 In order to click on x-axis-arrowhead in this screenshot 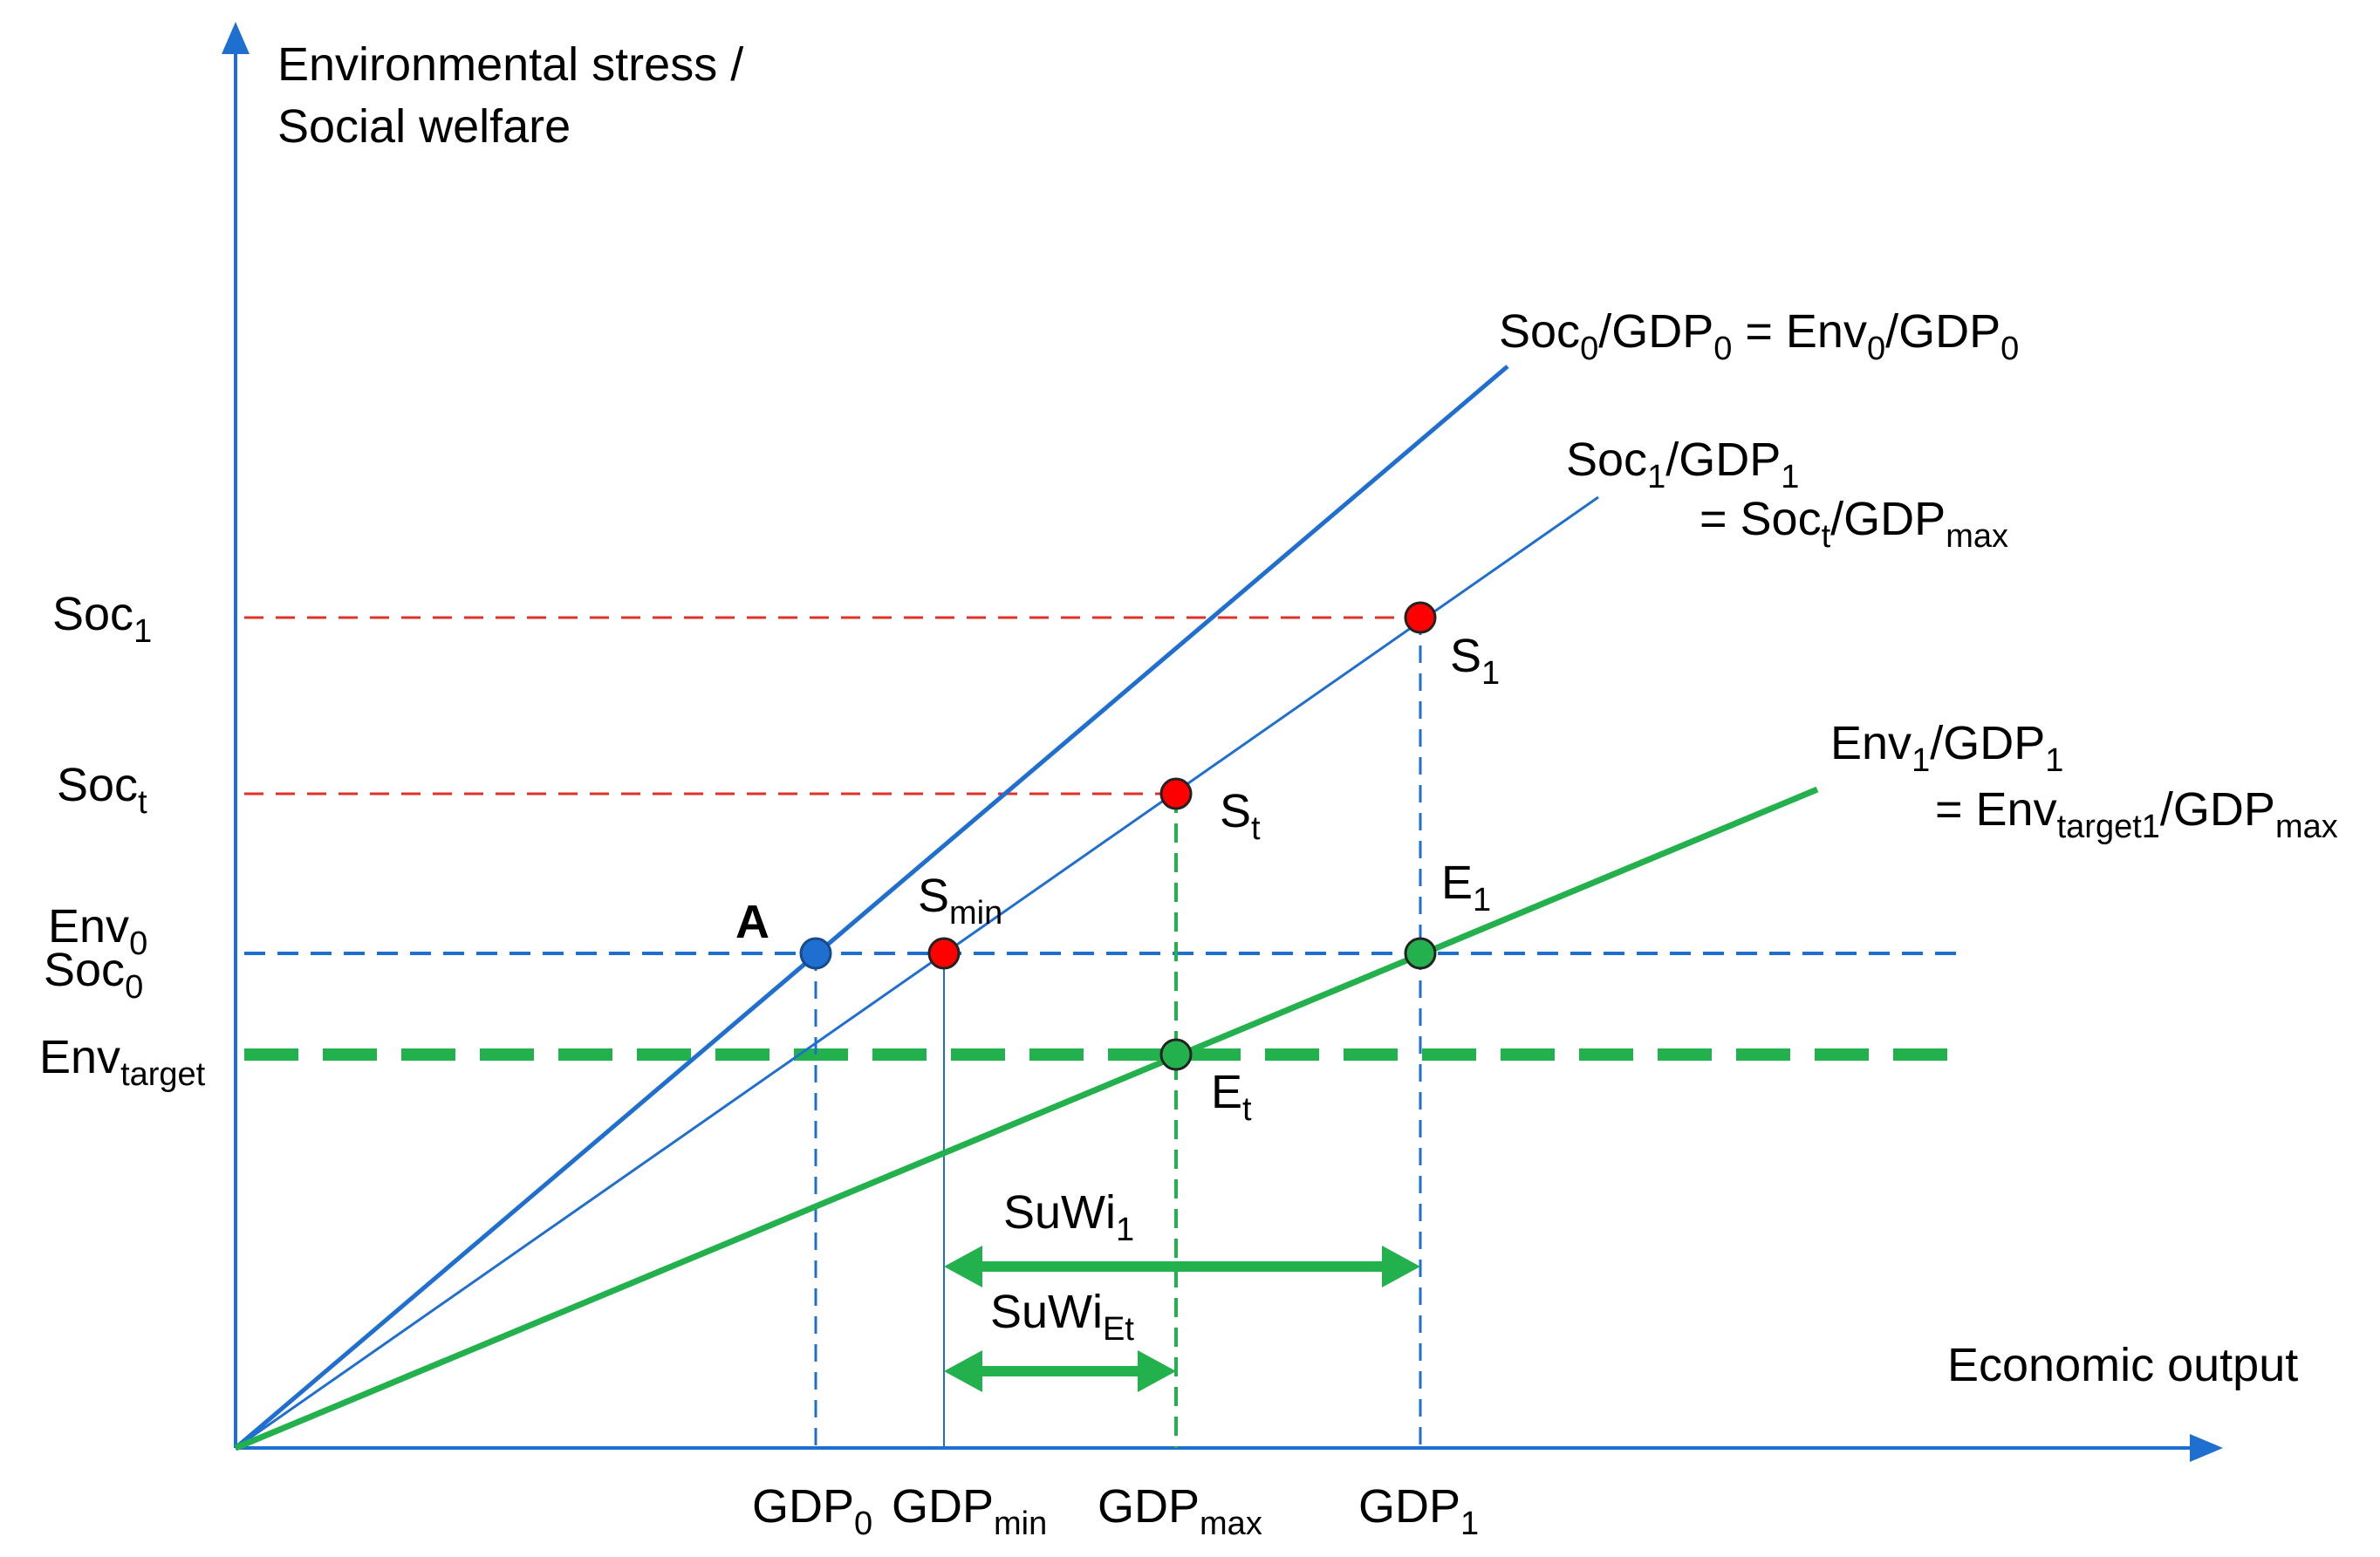, I will do `click(2206, 1448)`.